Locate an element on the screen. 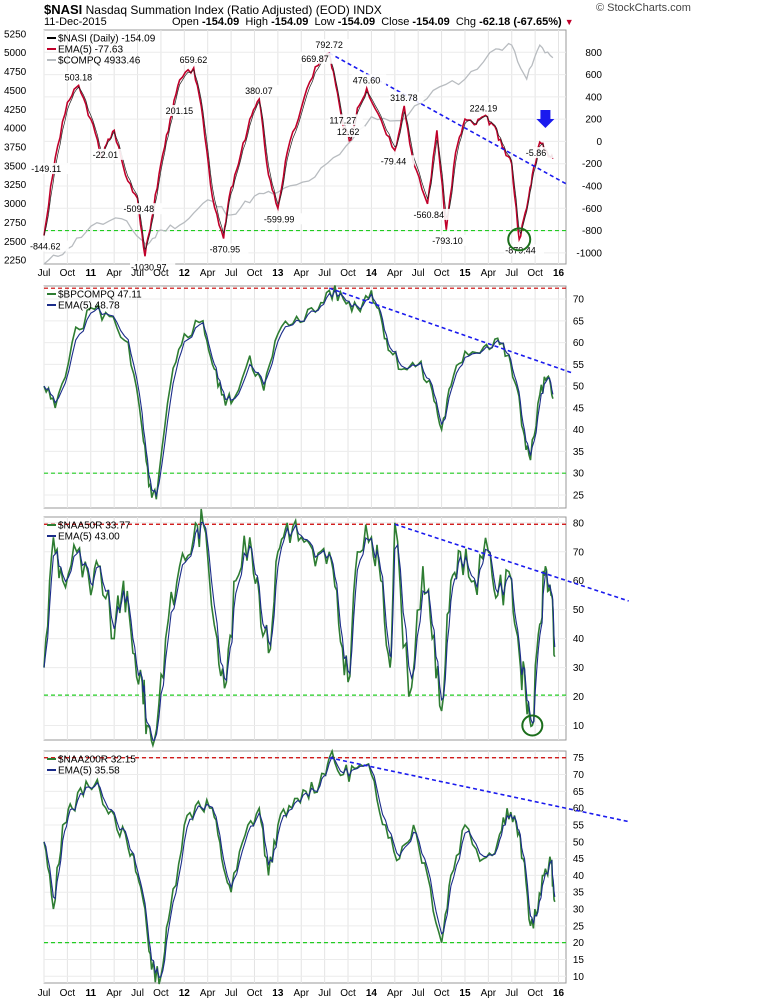 This screenshot has width=770, height=1000. highlight-circle is located at coordinates (532, 725).